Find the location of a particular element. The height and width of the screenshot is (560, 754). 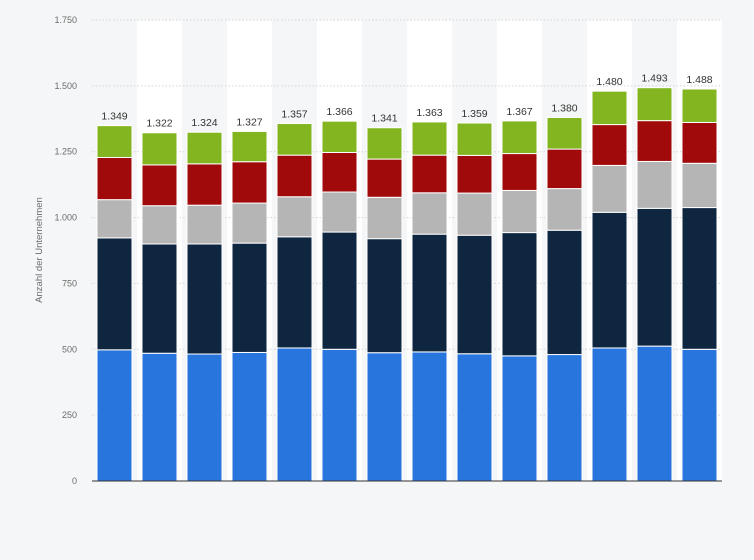

y-tick-label: 1.000 is located at coordinates (65, 218).